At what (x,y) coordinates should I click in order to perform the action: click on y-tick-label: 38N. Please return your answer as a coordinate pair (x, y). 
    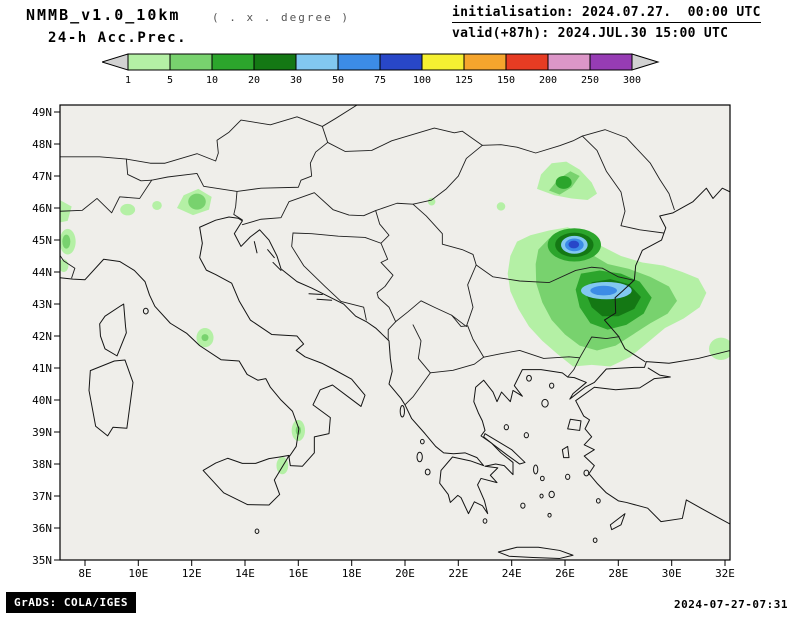
    Looking at the image, I should click on (42, 464).